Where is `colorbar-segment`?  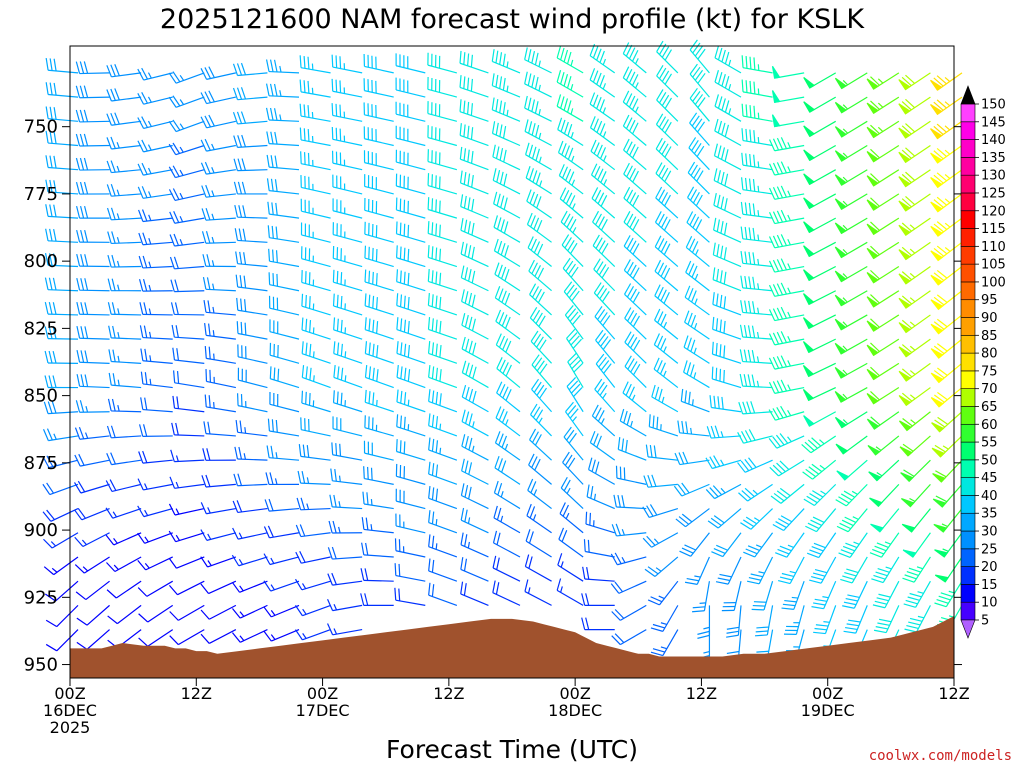
colorbar-segment is located at coordinates (968, 202).